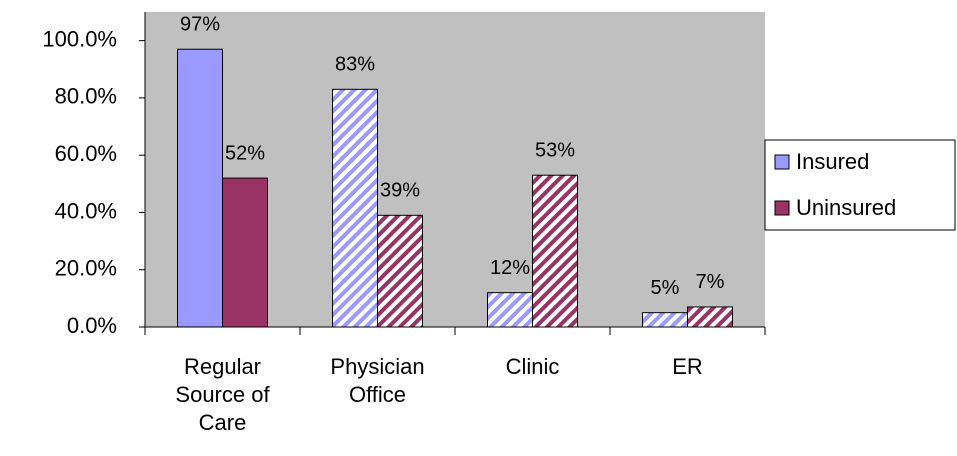  I want to click on value-label: 12%, so click(510, 268).